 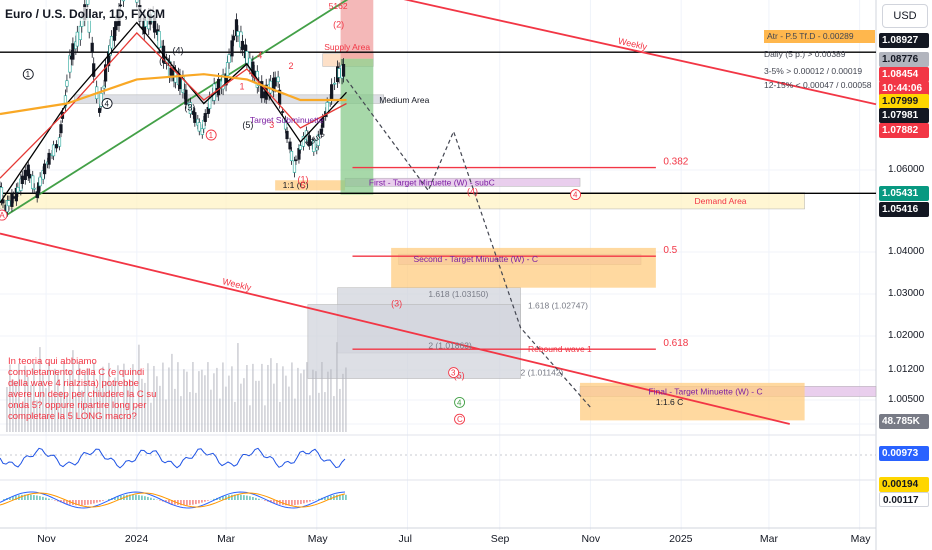 What do you see at coordinates (85, 14) in the screenshot?
I see `symbol-title: Euro / U.S. Dollar, 1D, FXCM` at bounding box center [85, 14].